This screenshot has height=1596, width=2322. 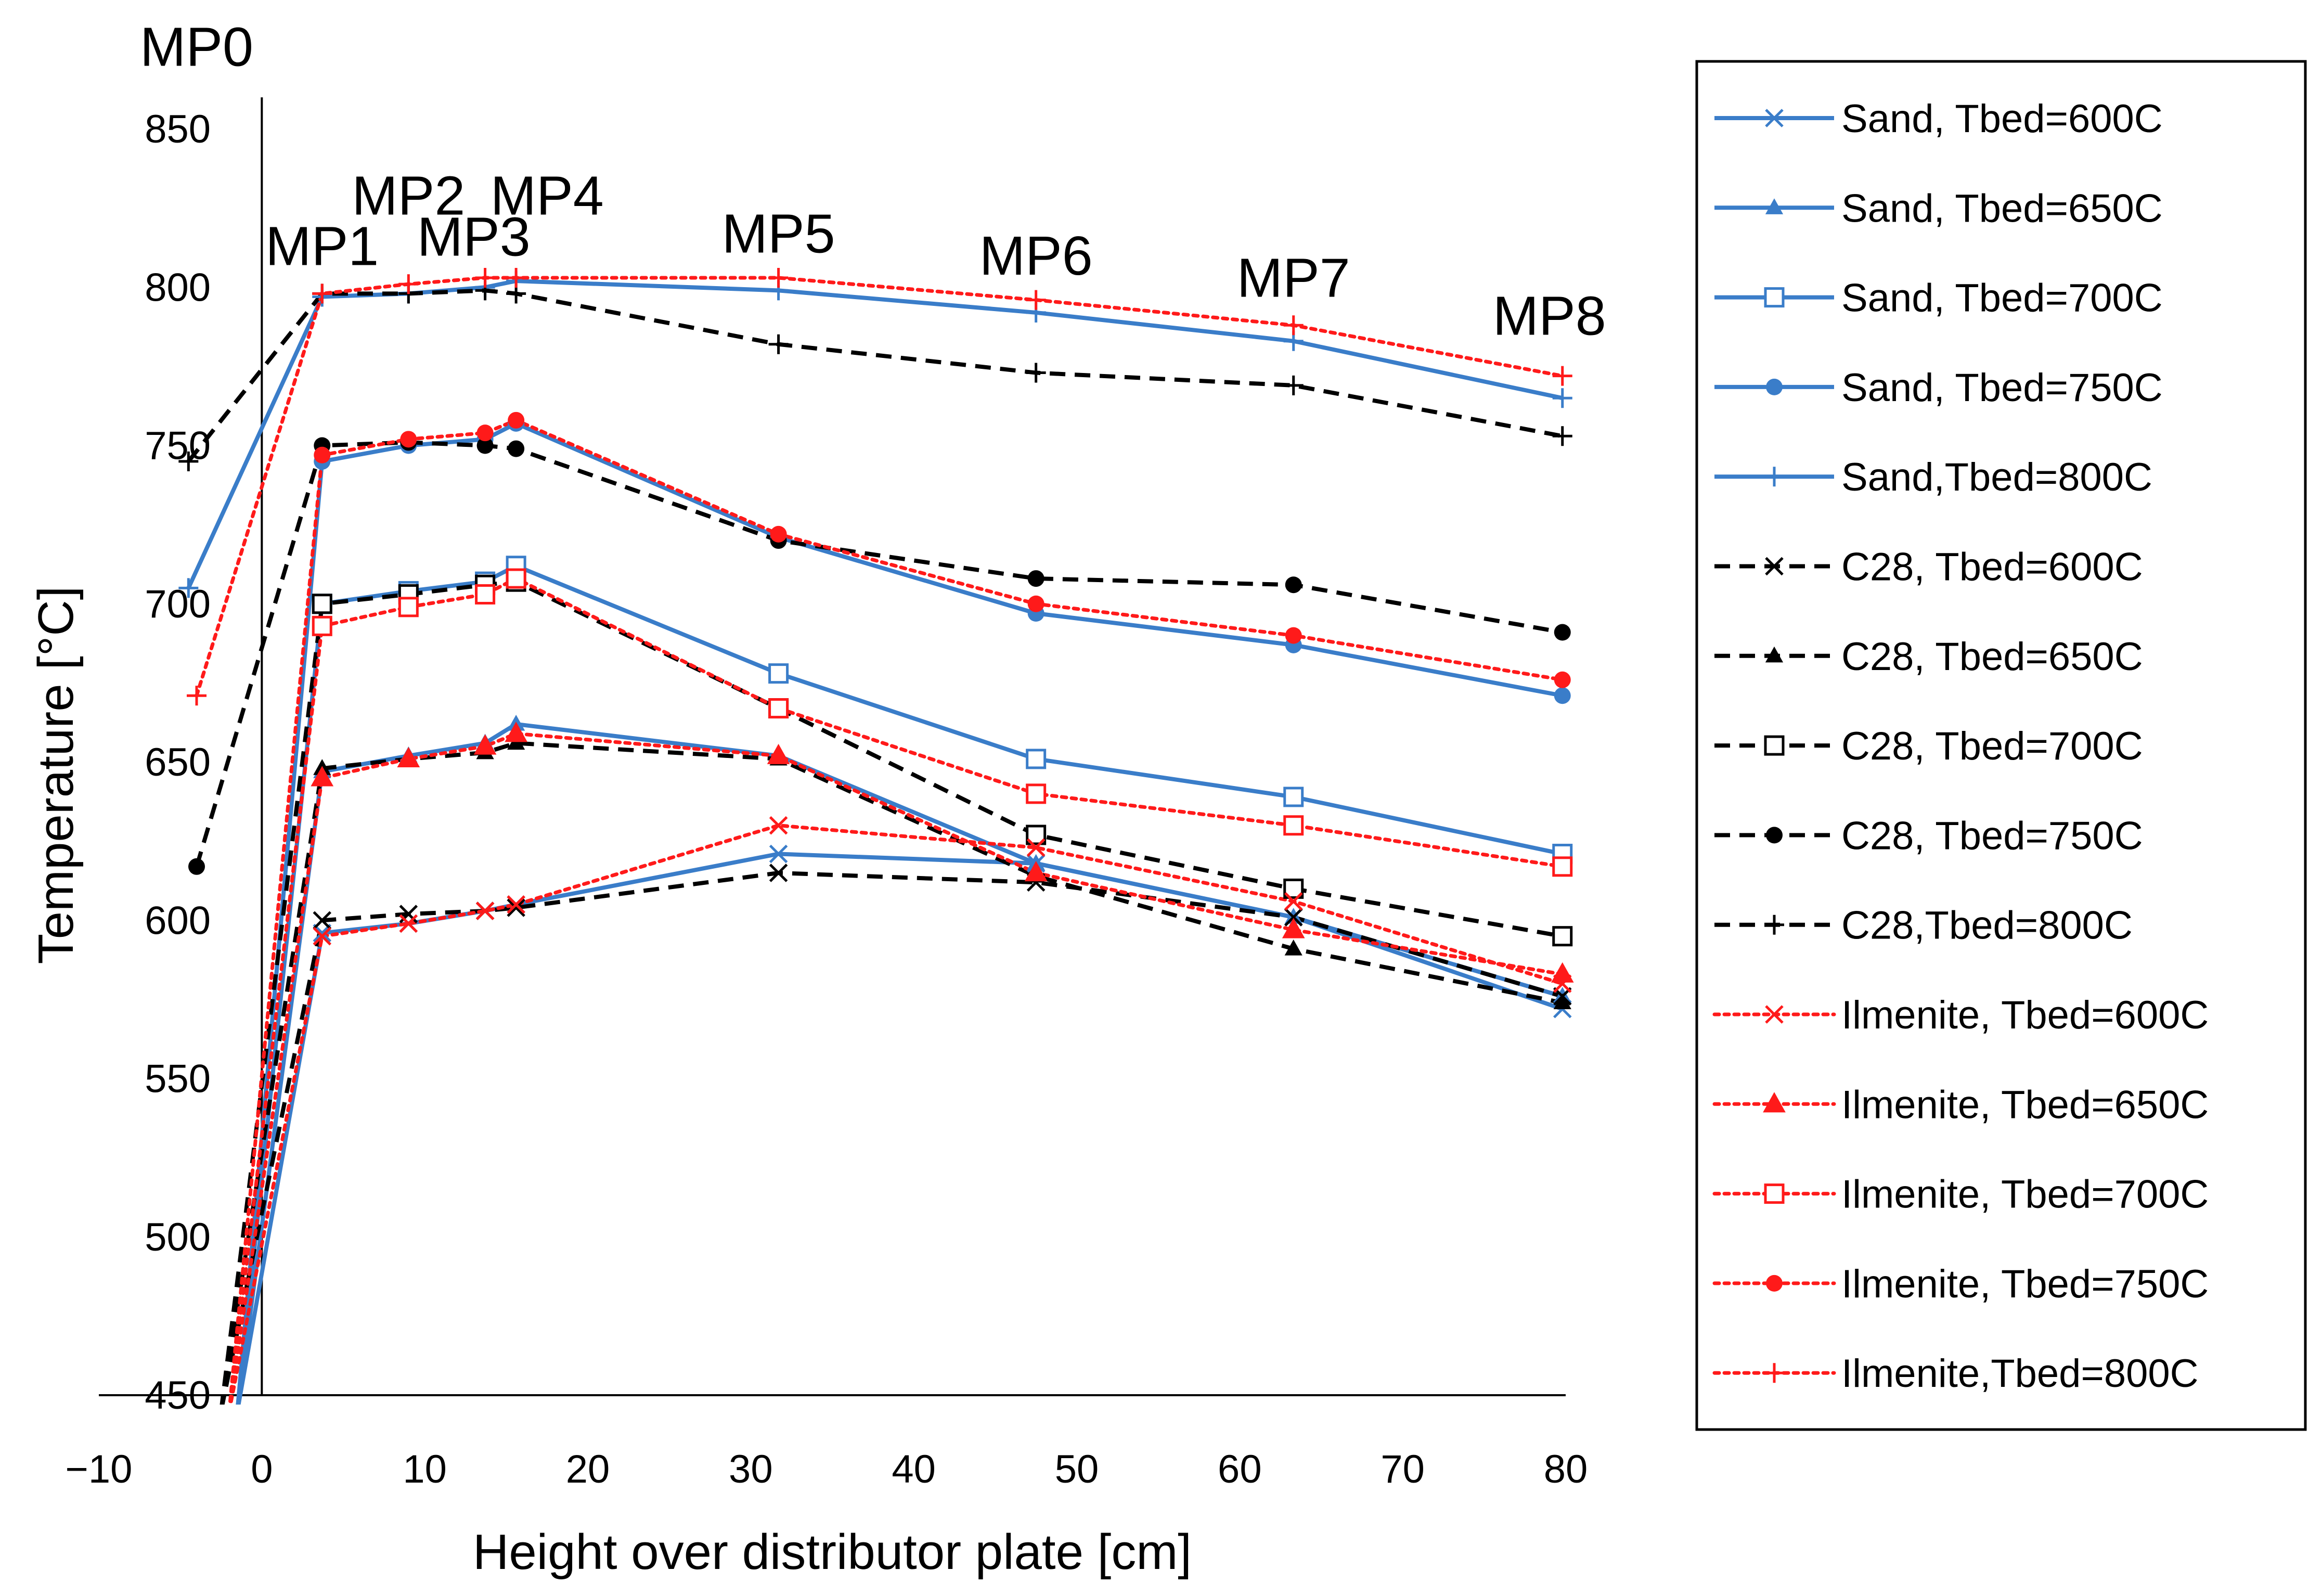 What do you see at coordinates (2002, 388) in the screenshot?
I see `legend-entry: Sand, Tbed=750C` at bounding box center [2002, 388].